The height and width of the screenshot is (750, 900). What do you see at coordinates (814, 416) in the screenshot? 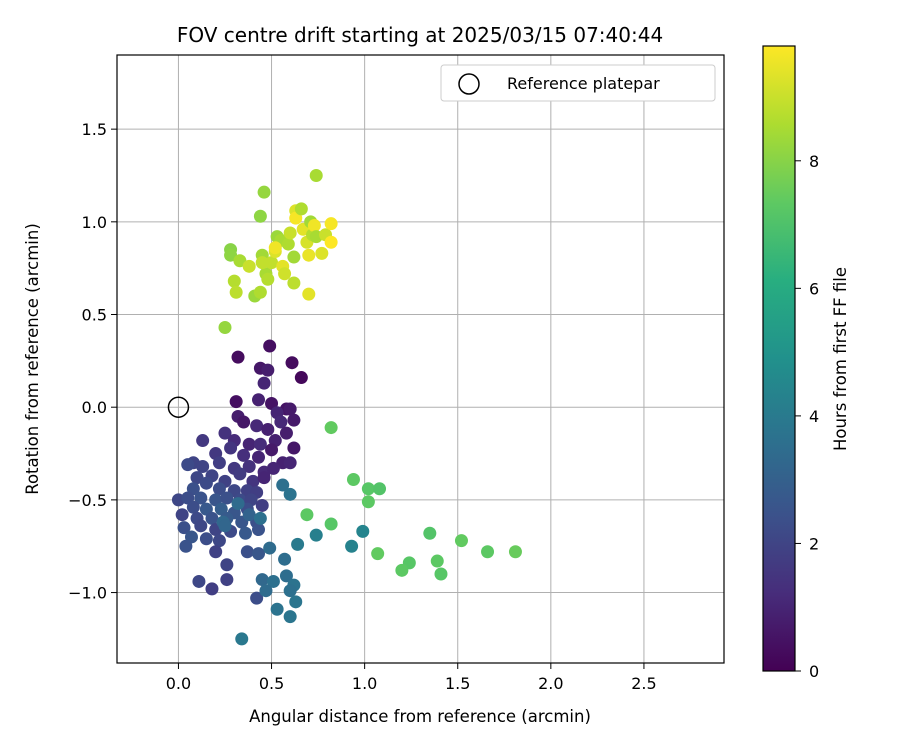
I see `colorbar-tick-label: 4` at bounding box center [814, 416].